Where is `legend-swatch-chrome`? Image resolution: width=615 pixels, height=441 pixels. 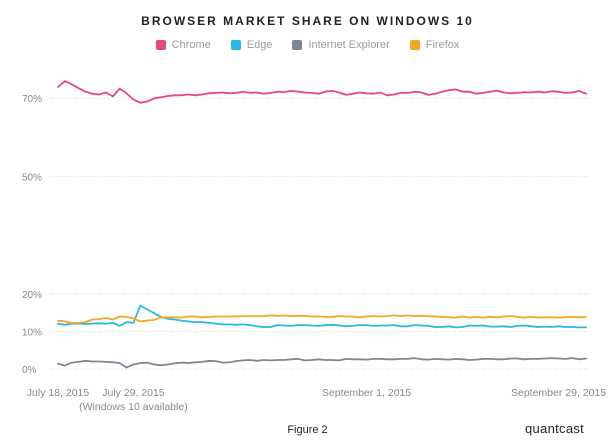
legend-swatch-chrome is located at coordinates (160, 45).